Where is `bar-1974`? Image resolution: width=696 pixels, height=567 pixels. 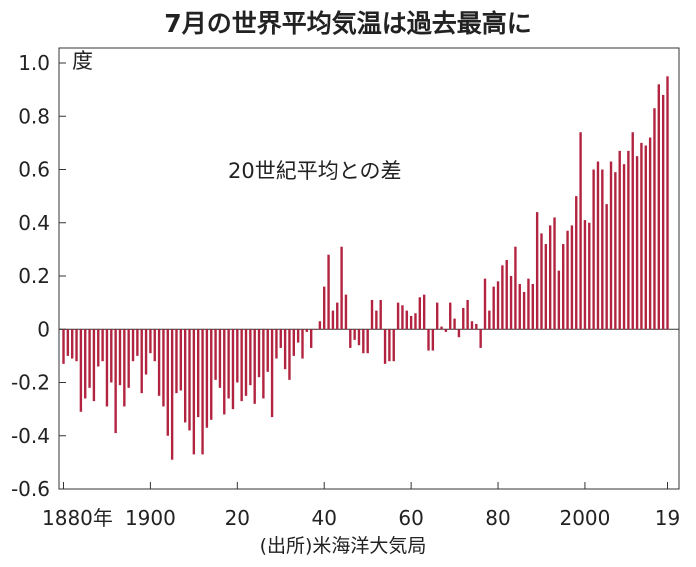
bar-1974 is located at coordinates (472, 325).